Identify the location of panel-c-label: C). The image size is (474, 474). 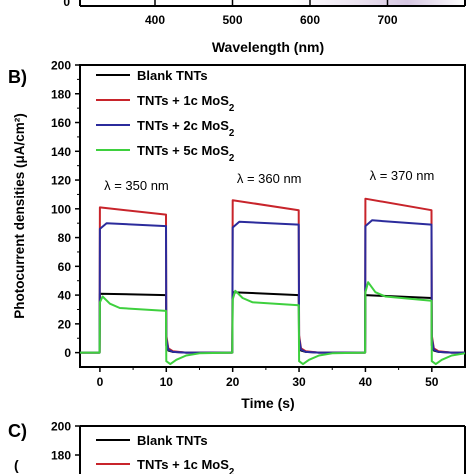
(17, 431).